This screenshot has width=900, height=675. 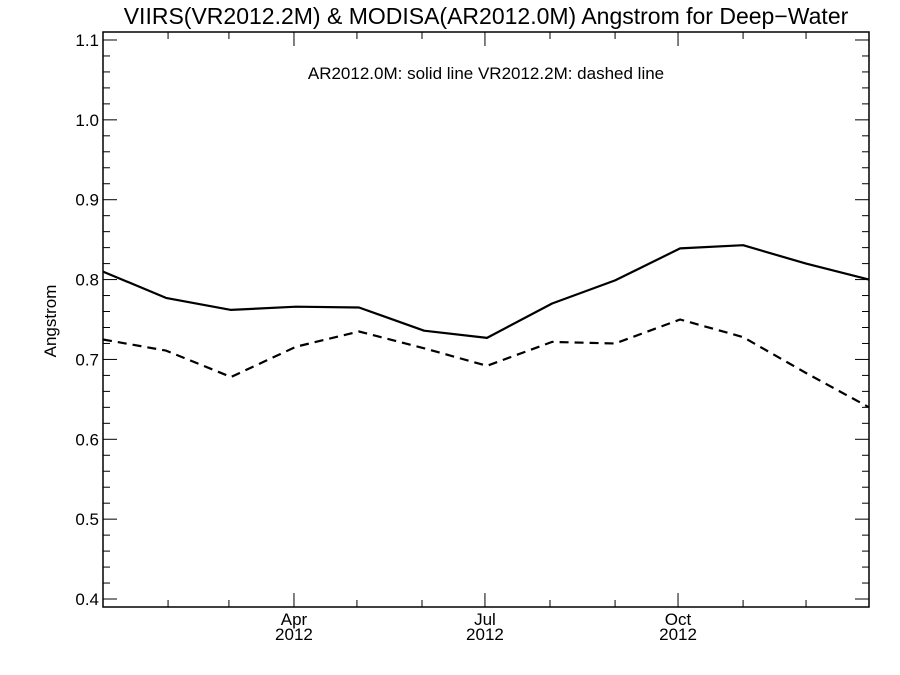 What do you see at coordinates (87, 519) in the screenshot?
I see `y-tick-label: 0.5` at bounding box center [87, 519].